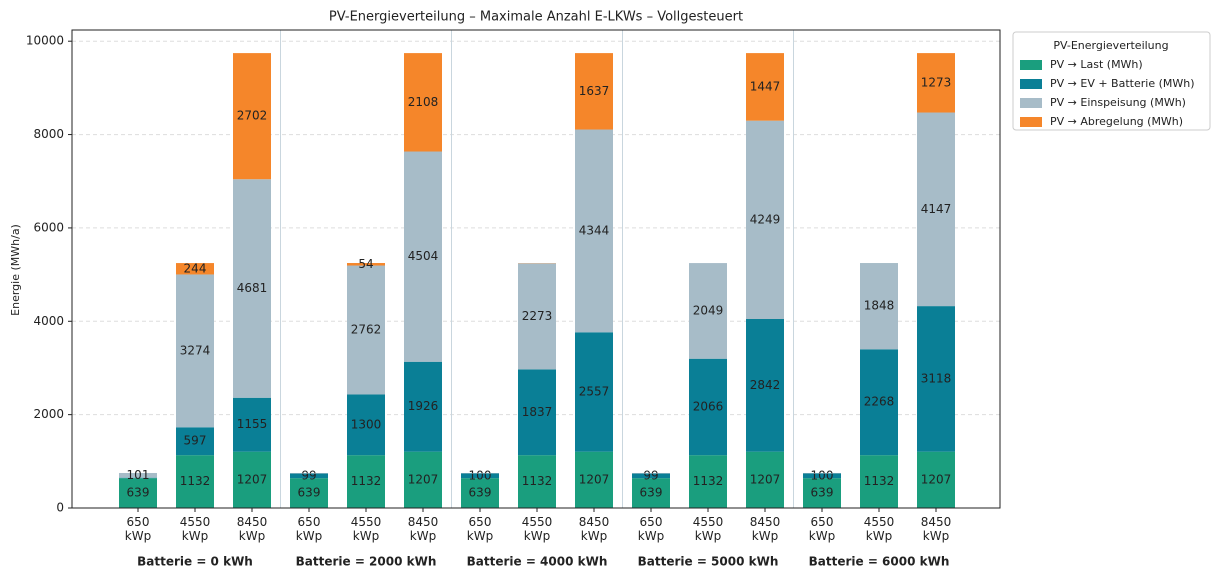  Describe the element at coordinates (708, 562) in the screenshot. I see `group-label: Batterie = 5000 kWh` at that location.